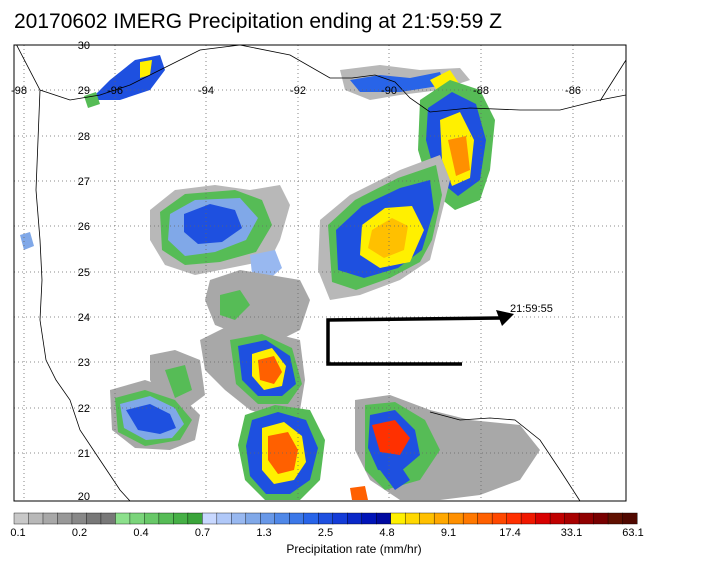 Image resolution: width=708 pixels, height=571 pixels. I want to click on track-arrowhead, so click(505, 318).